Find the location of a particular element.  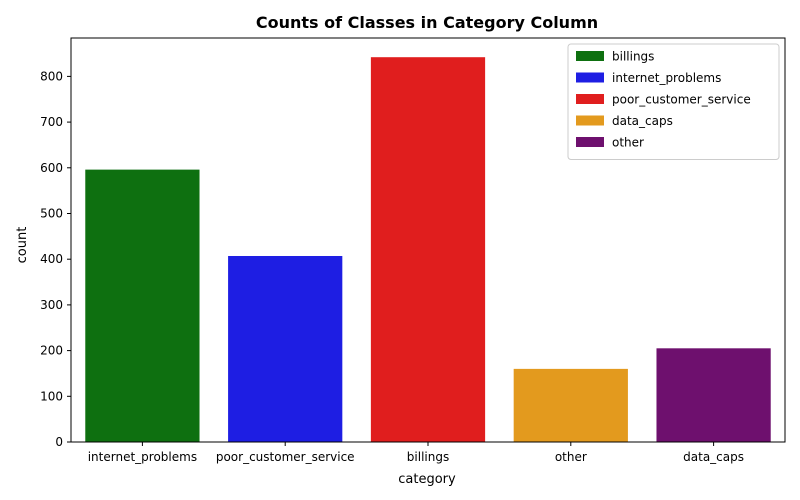

y-tick-label: 600 is located at coordinates (51, 168).